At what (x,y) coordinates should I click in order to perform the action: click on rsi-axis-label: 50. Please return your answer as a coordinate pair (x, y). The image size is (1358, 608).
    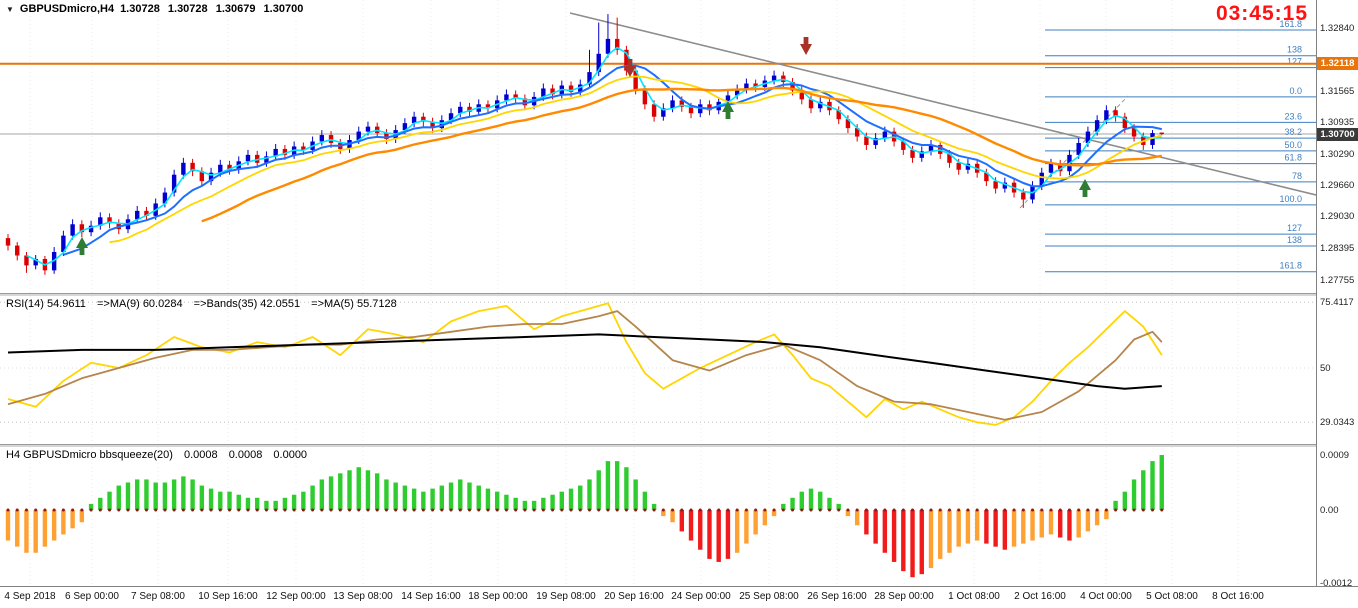
    Looking at the image, I should click on (1325, 368).